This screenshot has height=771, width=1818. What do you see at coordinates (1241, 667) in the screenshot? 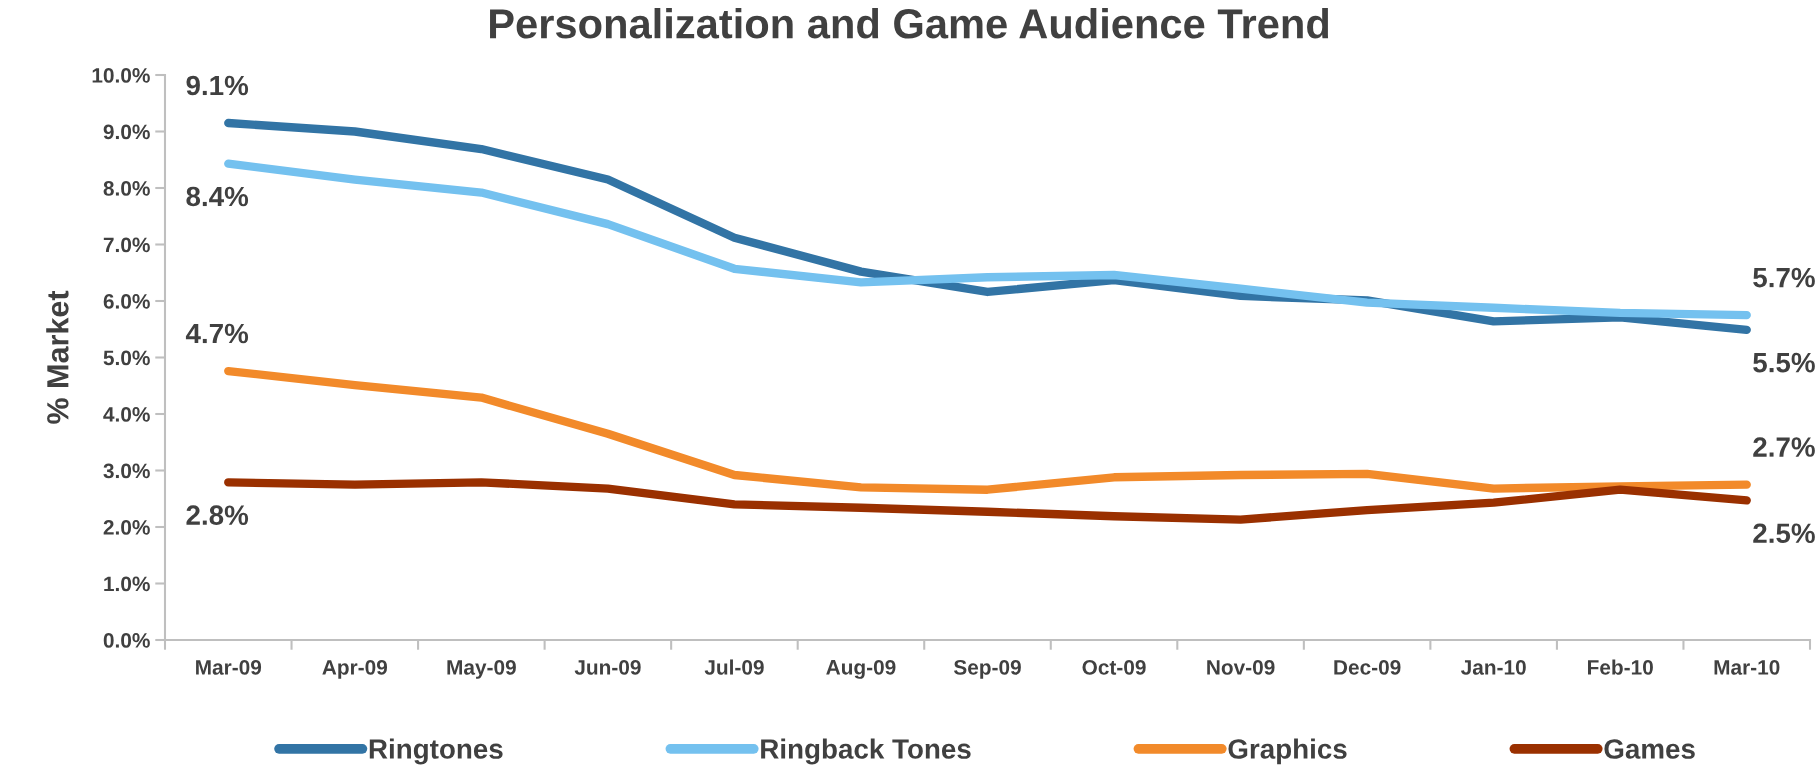
I see `x-tick-label: Nov-09` at bounding box center [1241, 667].